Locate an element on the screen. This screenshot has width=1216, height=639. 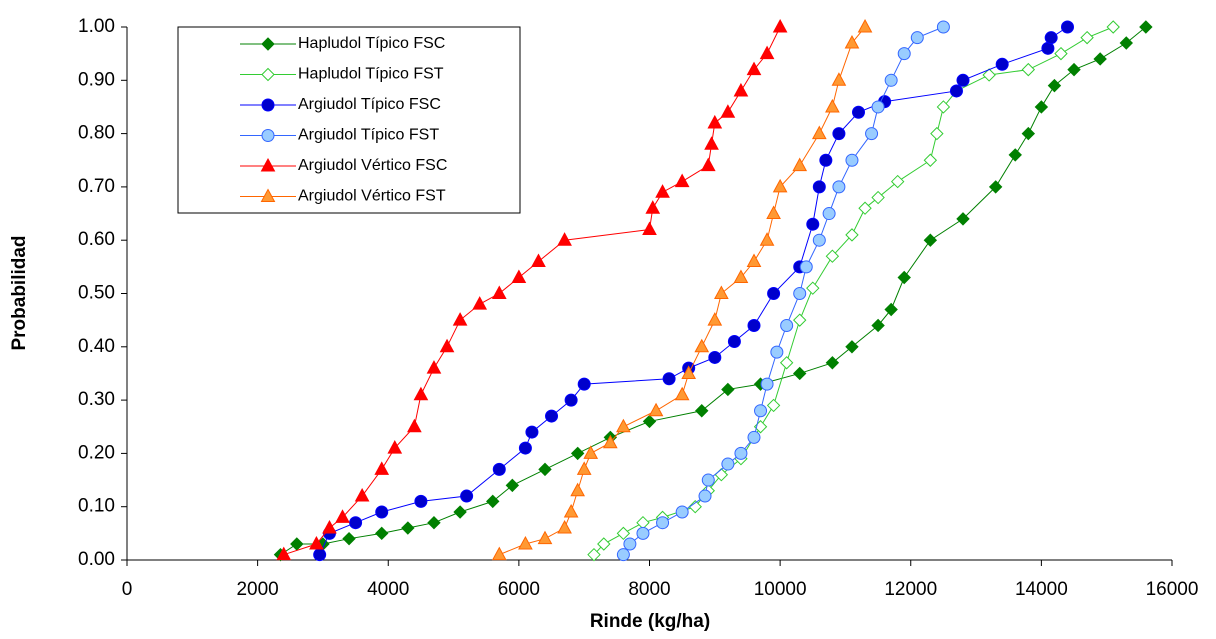
y-tick-label: 0.00 is located at coordinates (96, 559).